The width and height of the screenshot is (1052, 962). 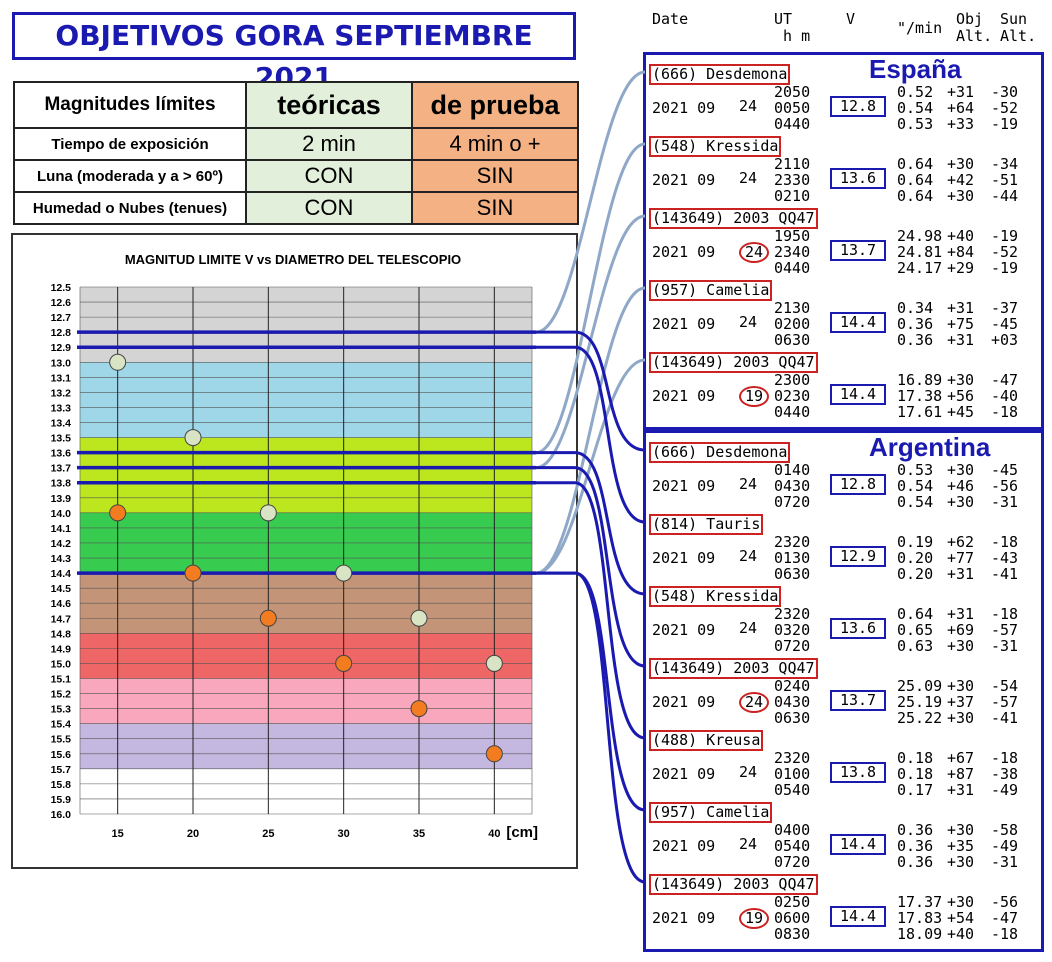 I want to click on sun-alt: -47, so click(x=1005, y=380).